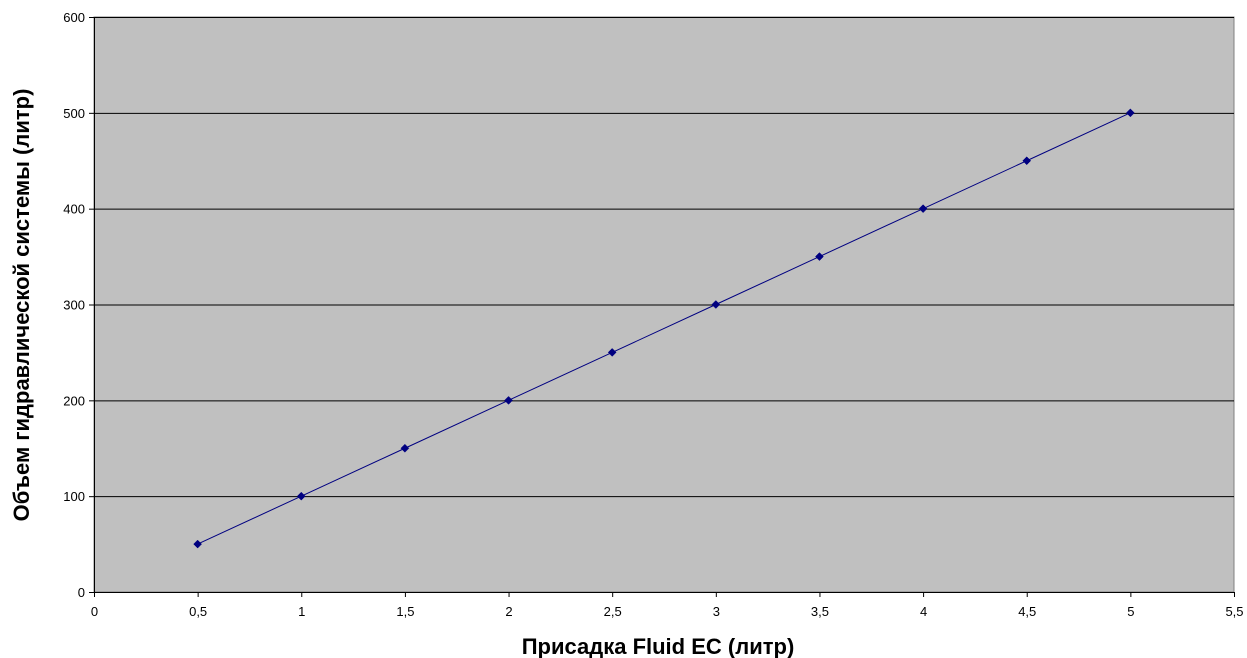  I want to click on x-axis-title: Присадка Fluid EC (литр), so click(658, 646).